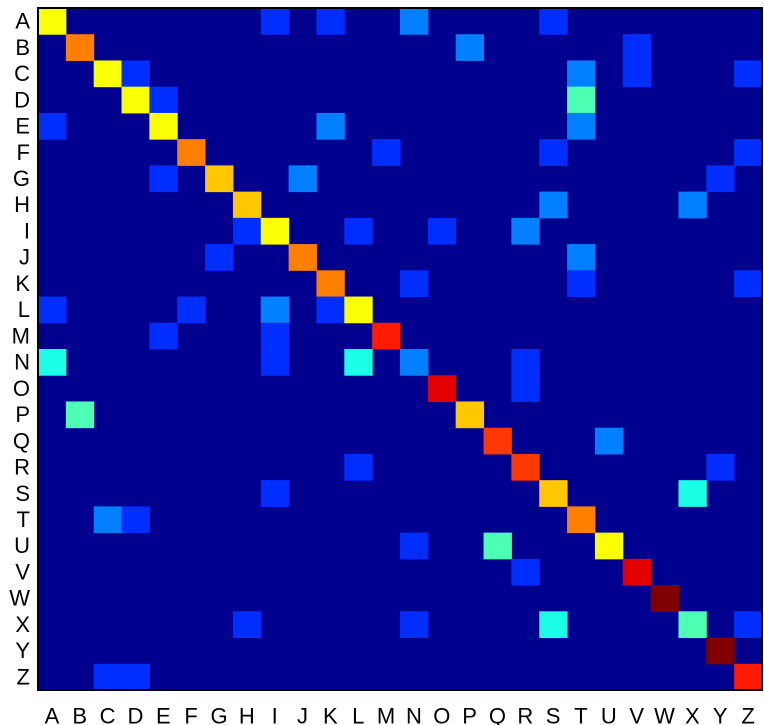  I want to click on x-tick-label-D: D, so click(136, 714).